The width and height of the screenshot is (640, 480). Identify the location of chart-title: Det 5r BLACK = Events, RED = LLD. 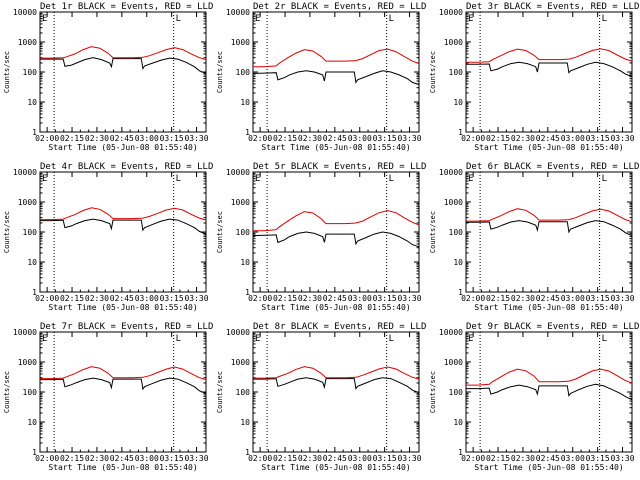
(339, 167).